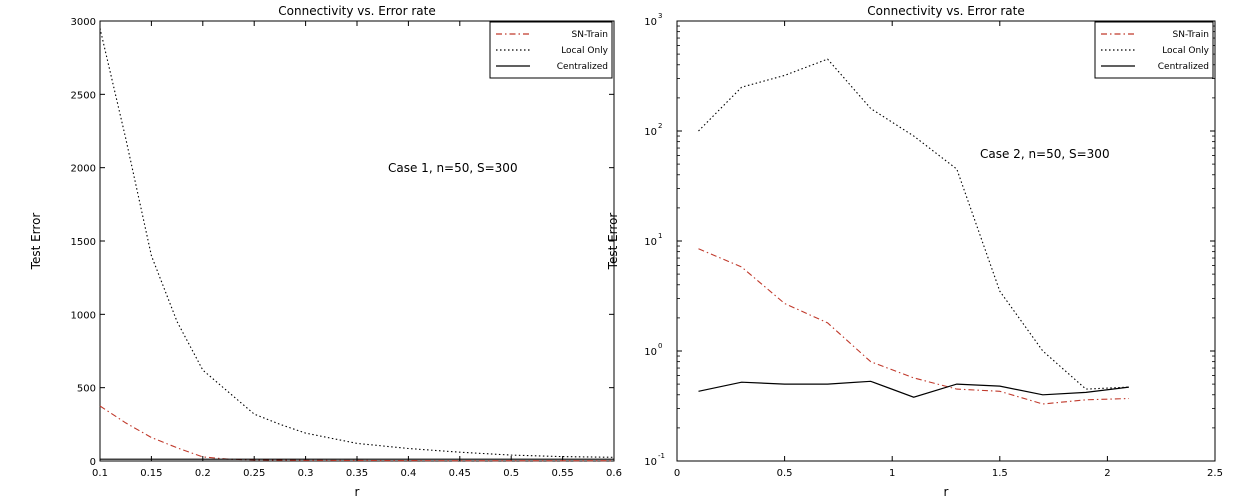  I want to click on y-tick-exponent: 0, so click(660, 346).